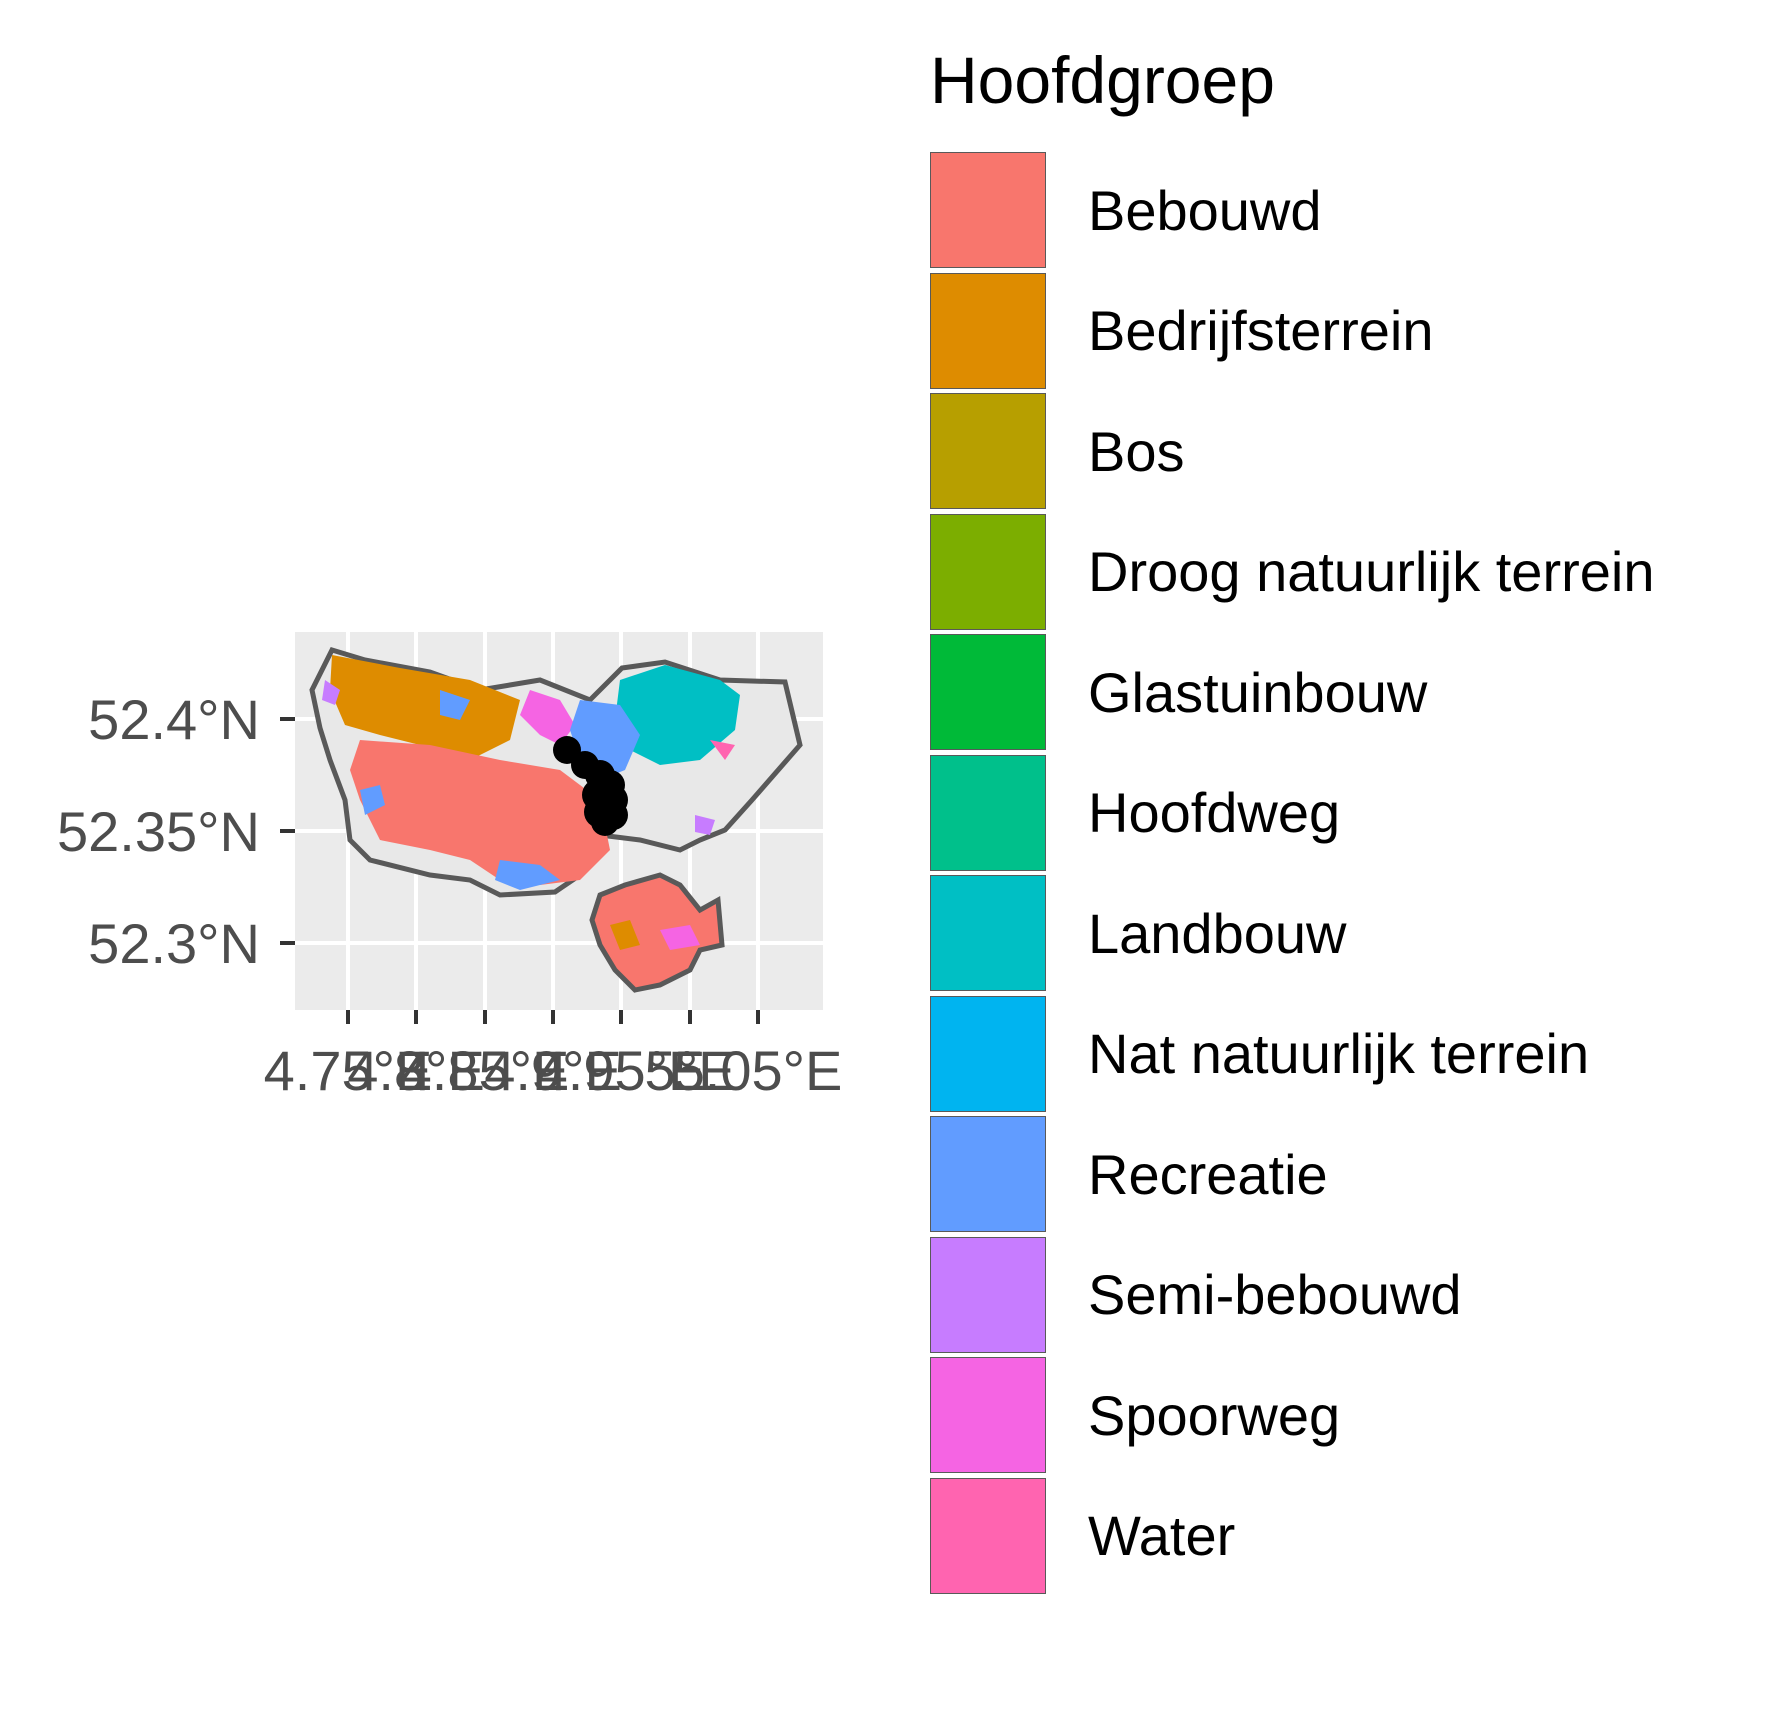 The width and height of the screenshot is (1786, 1729). I want to click on point-markers, so click(590, 786).